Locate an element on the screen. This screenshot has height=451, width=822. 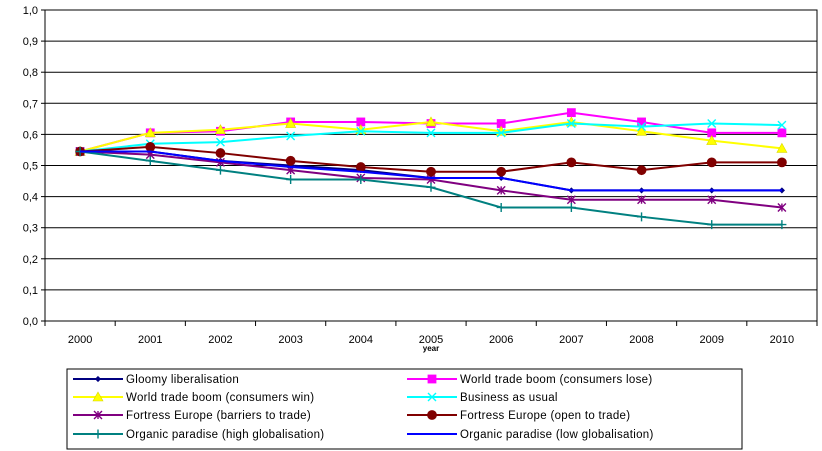
legend-label: World trade boom (consumers lose) is located at coordinates (556, 380).